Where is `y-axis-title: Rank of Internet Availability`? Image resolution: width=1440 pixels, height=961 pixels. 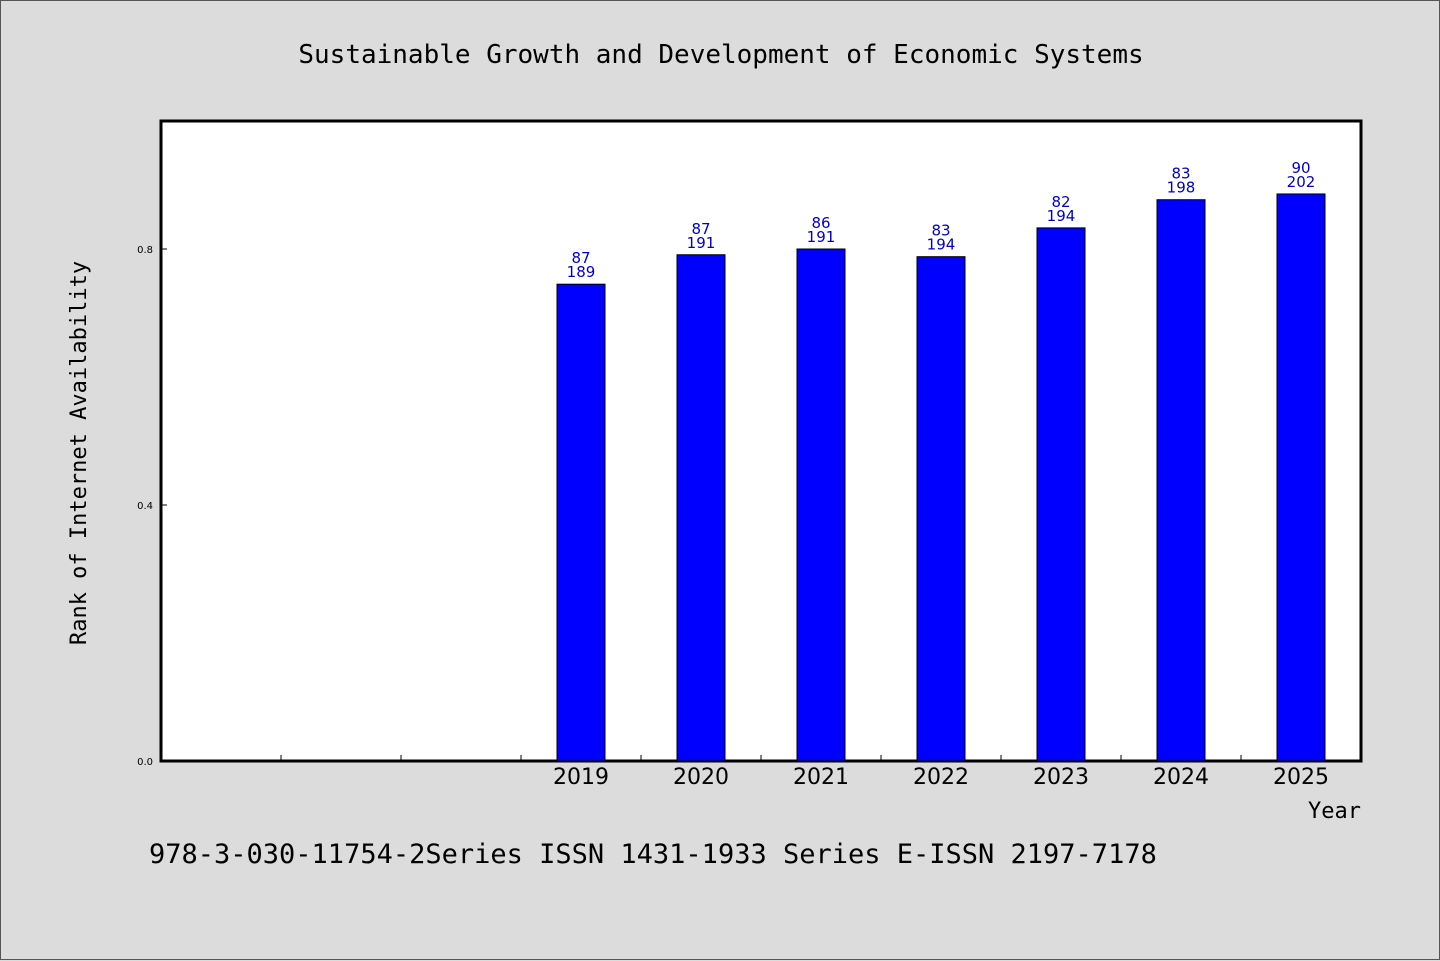 y-axis-title: Rank of Internet Availability is located at coordinates (79, 453).